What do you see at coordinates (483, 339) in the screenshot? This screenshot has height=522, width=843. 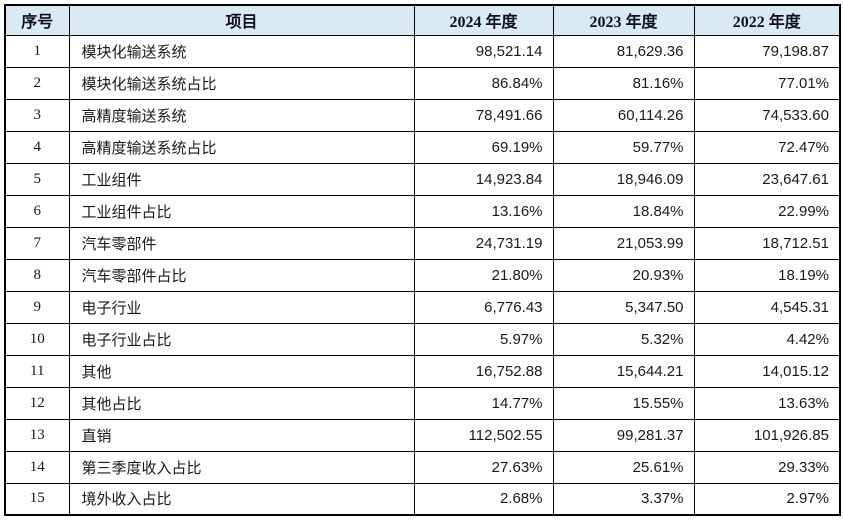 I see `cell-value-2024: 5.97%` at bounding box center [483, 339].